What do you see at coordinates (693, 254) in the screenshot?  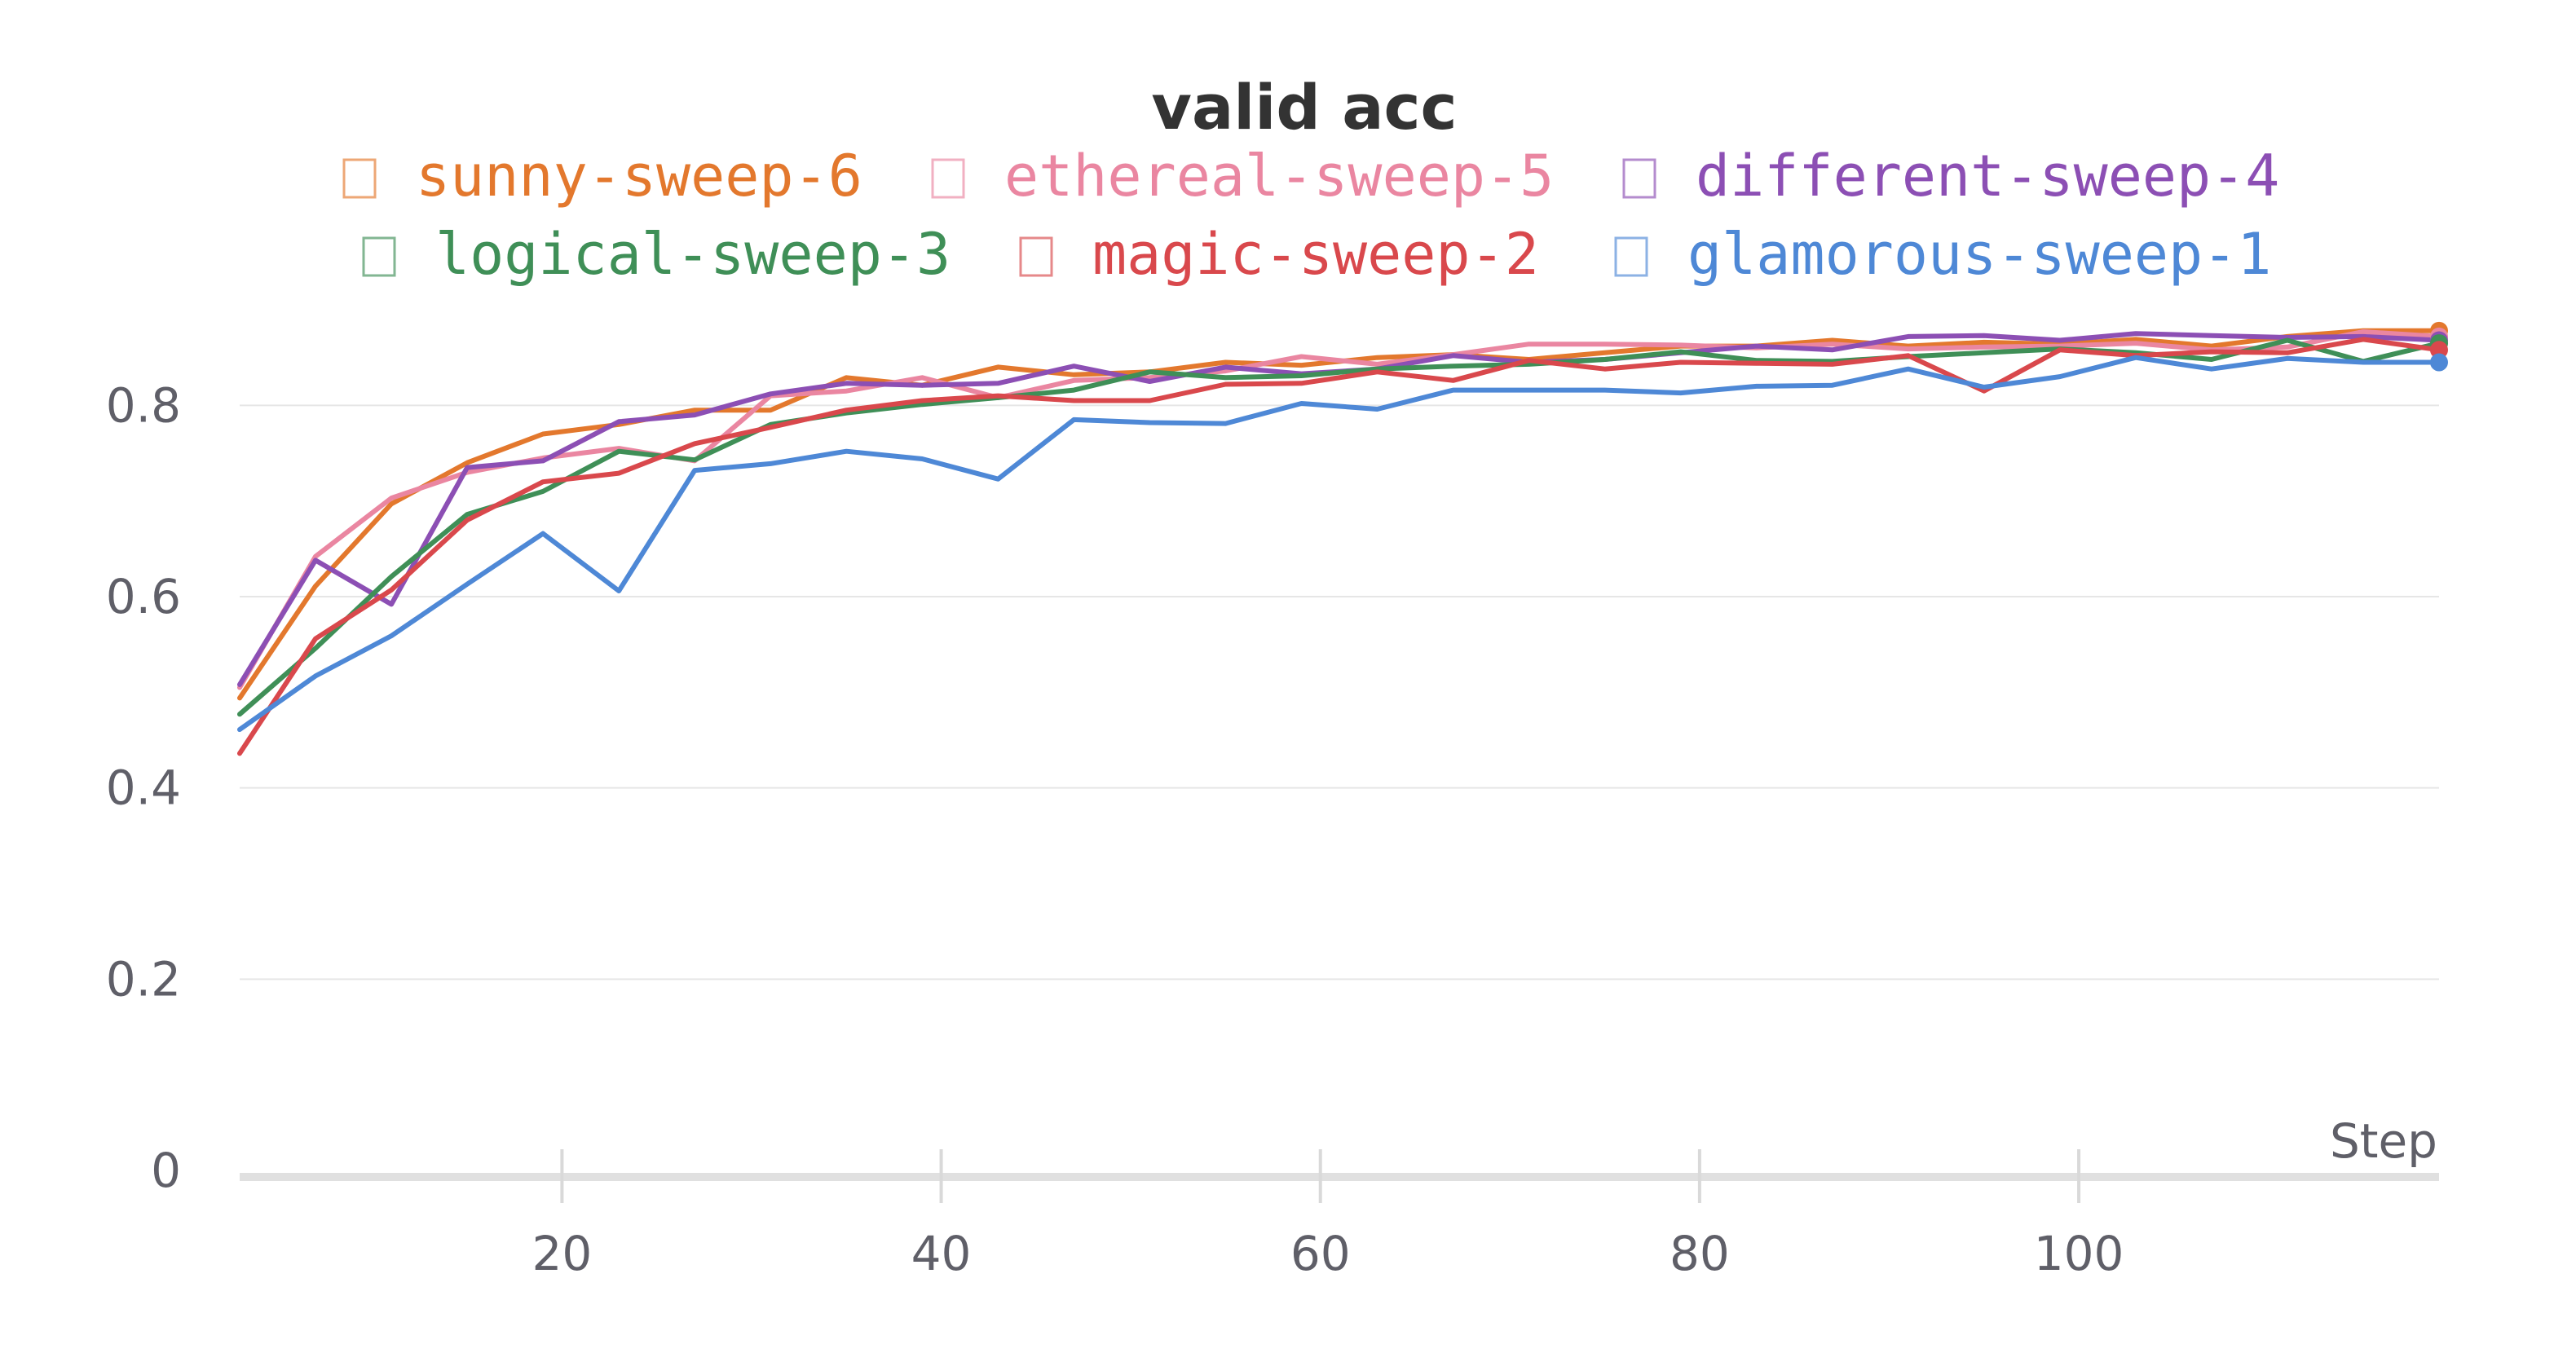 I see `legend-label-logical-sweep-3: logical-sweep-3` at bounding box center [693, 254].